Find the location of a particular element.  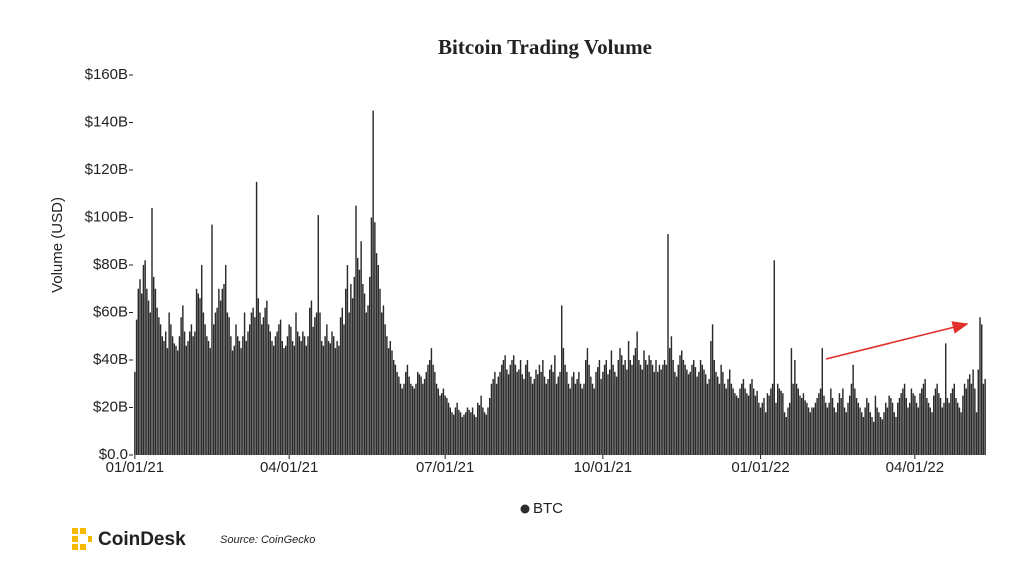

brand-name: CoinDesk is located at coordinates (142, 539).